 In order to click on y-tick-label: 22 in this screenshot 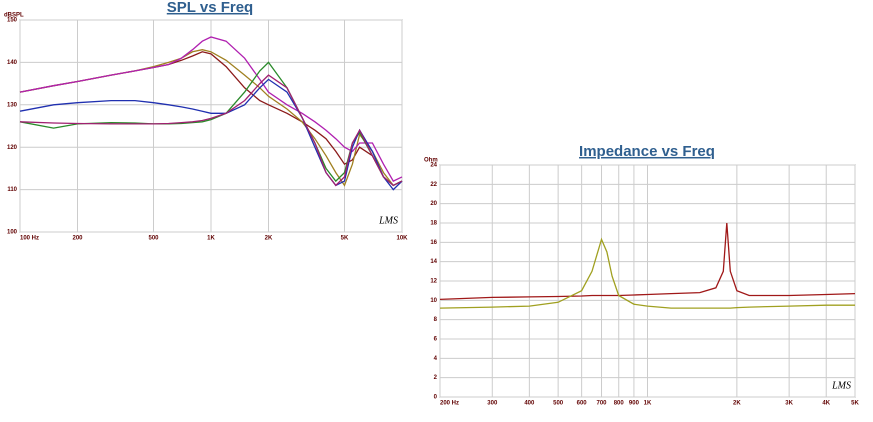, I will do `click(433, 185)`.